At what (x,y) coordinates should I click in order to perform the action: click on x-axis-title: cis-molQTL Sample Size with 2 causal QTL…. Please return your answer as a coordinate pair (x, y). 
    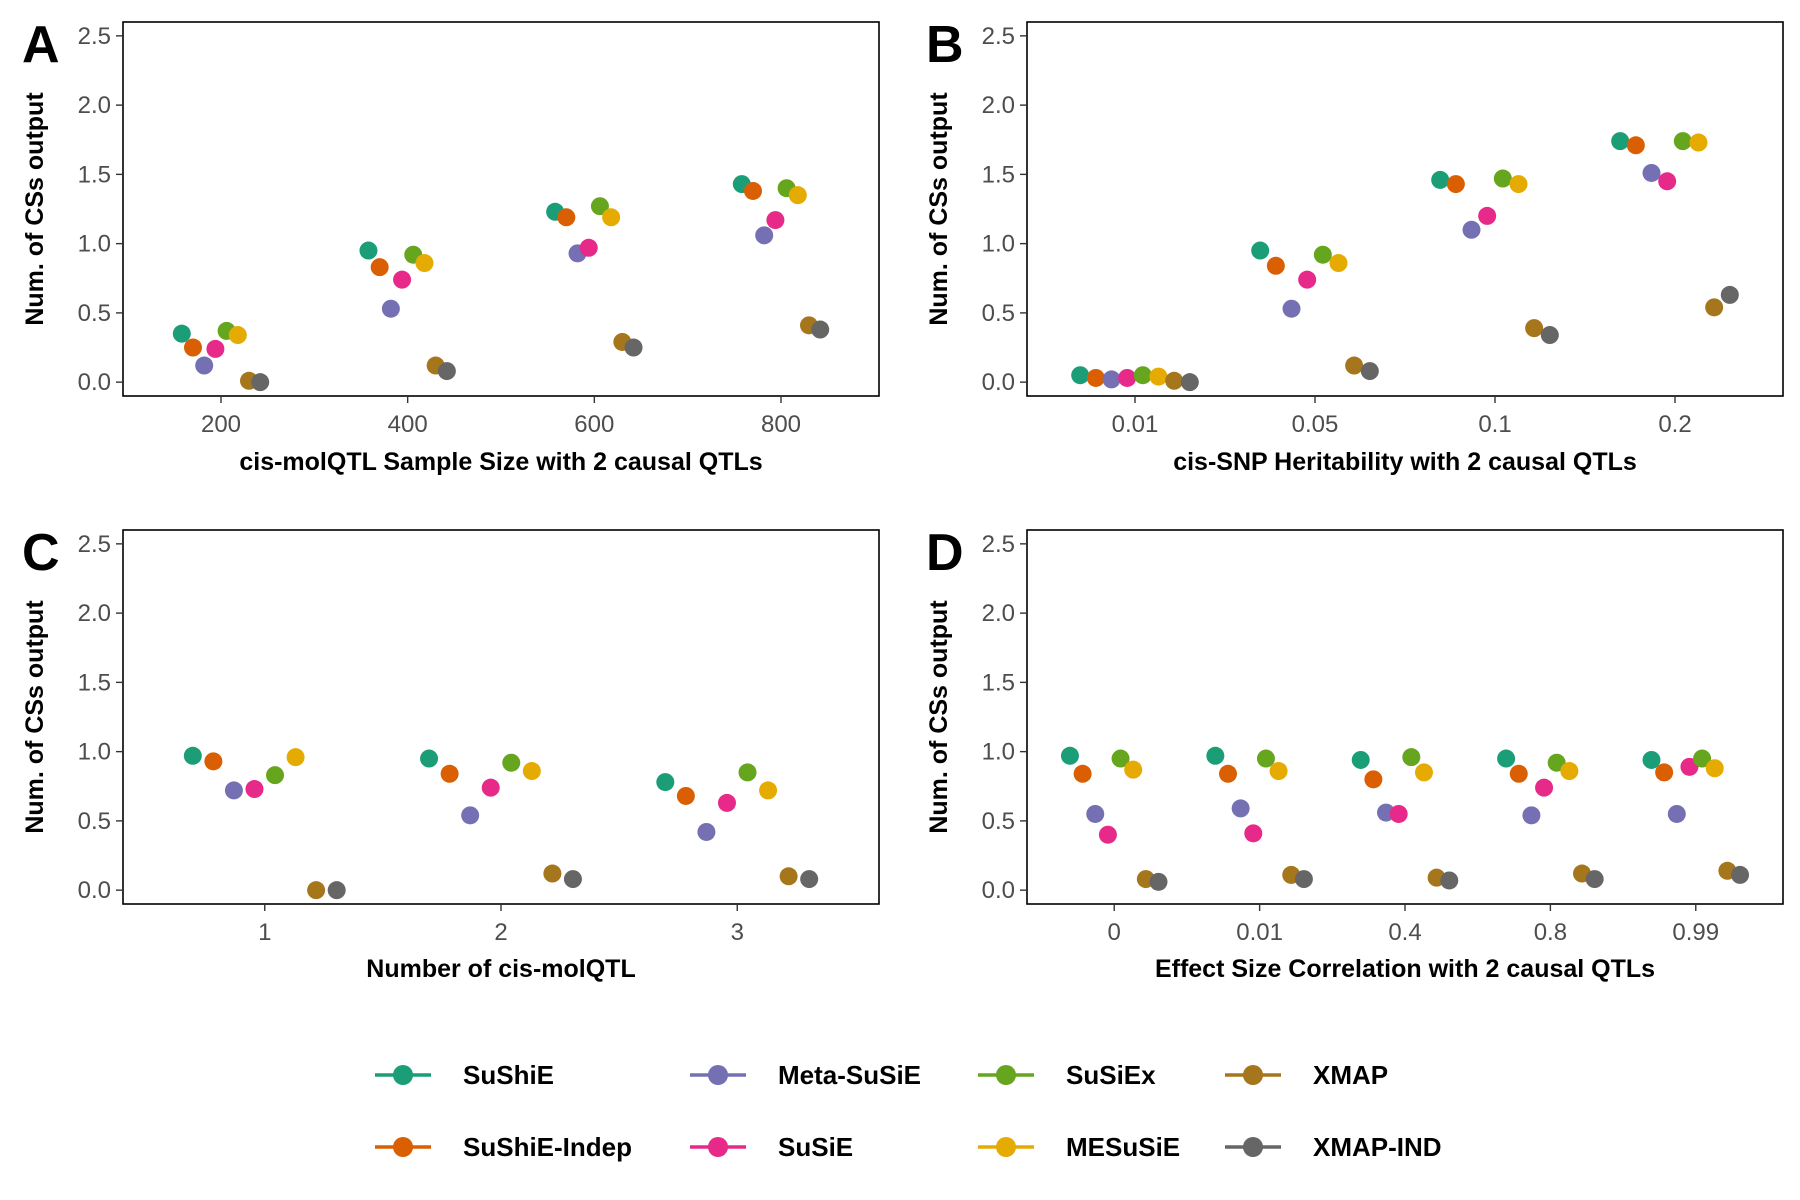
    Looking at the image, I should click on (500, 462).